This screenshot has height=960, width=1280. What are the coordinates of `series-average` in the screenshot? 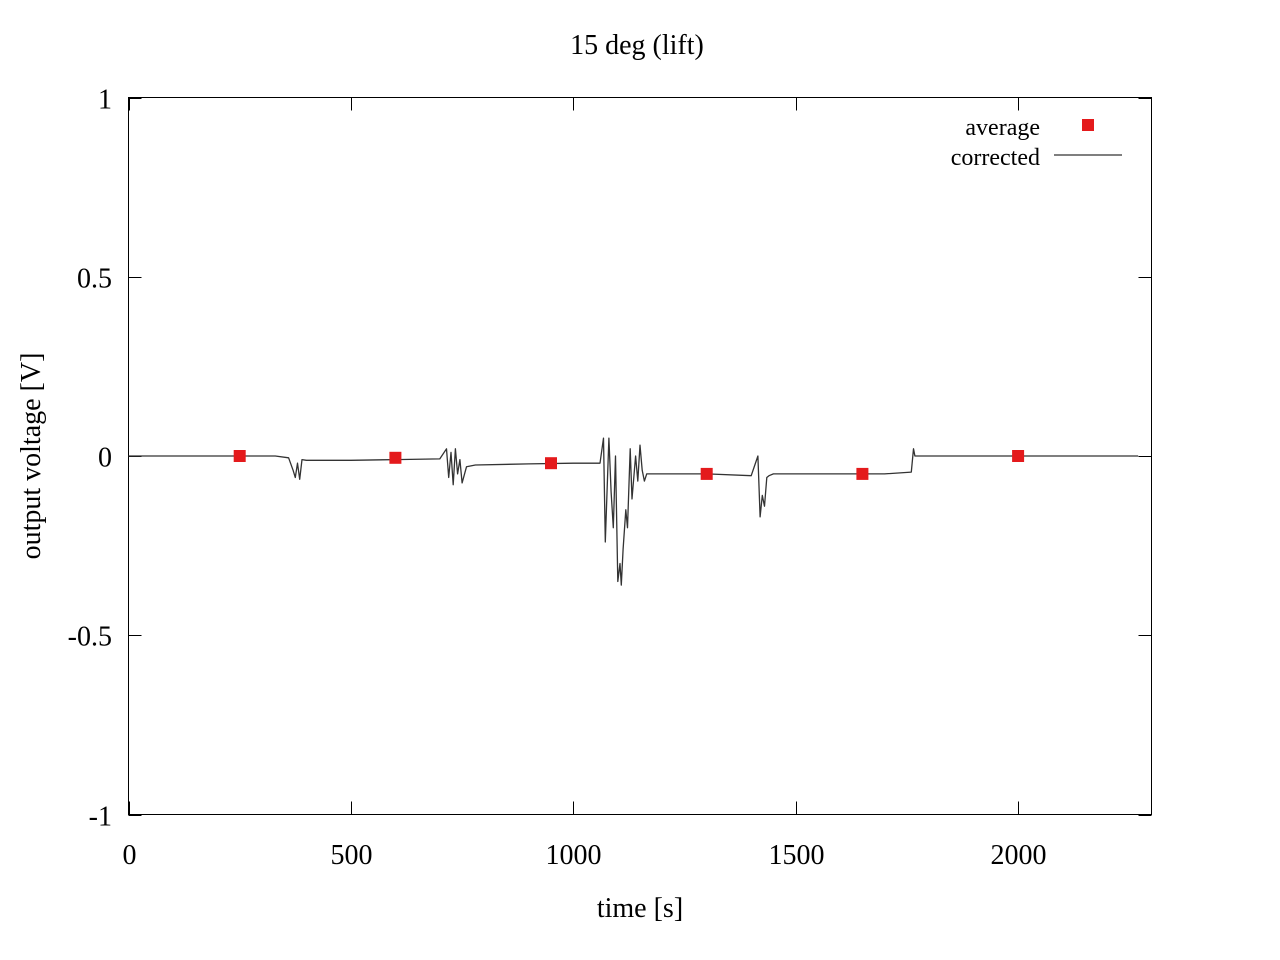 It's located at (629, 465).